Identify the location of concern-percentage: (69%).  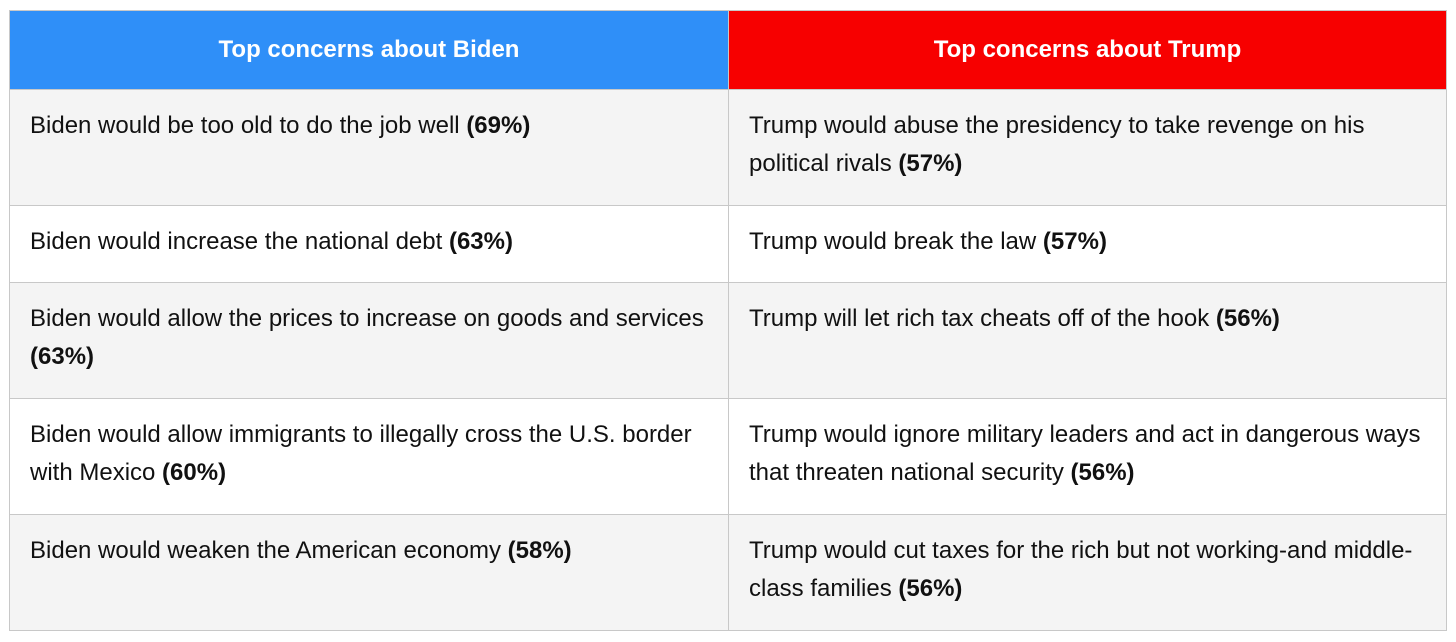
(498, 125).